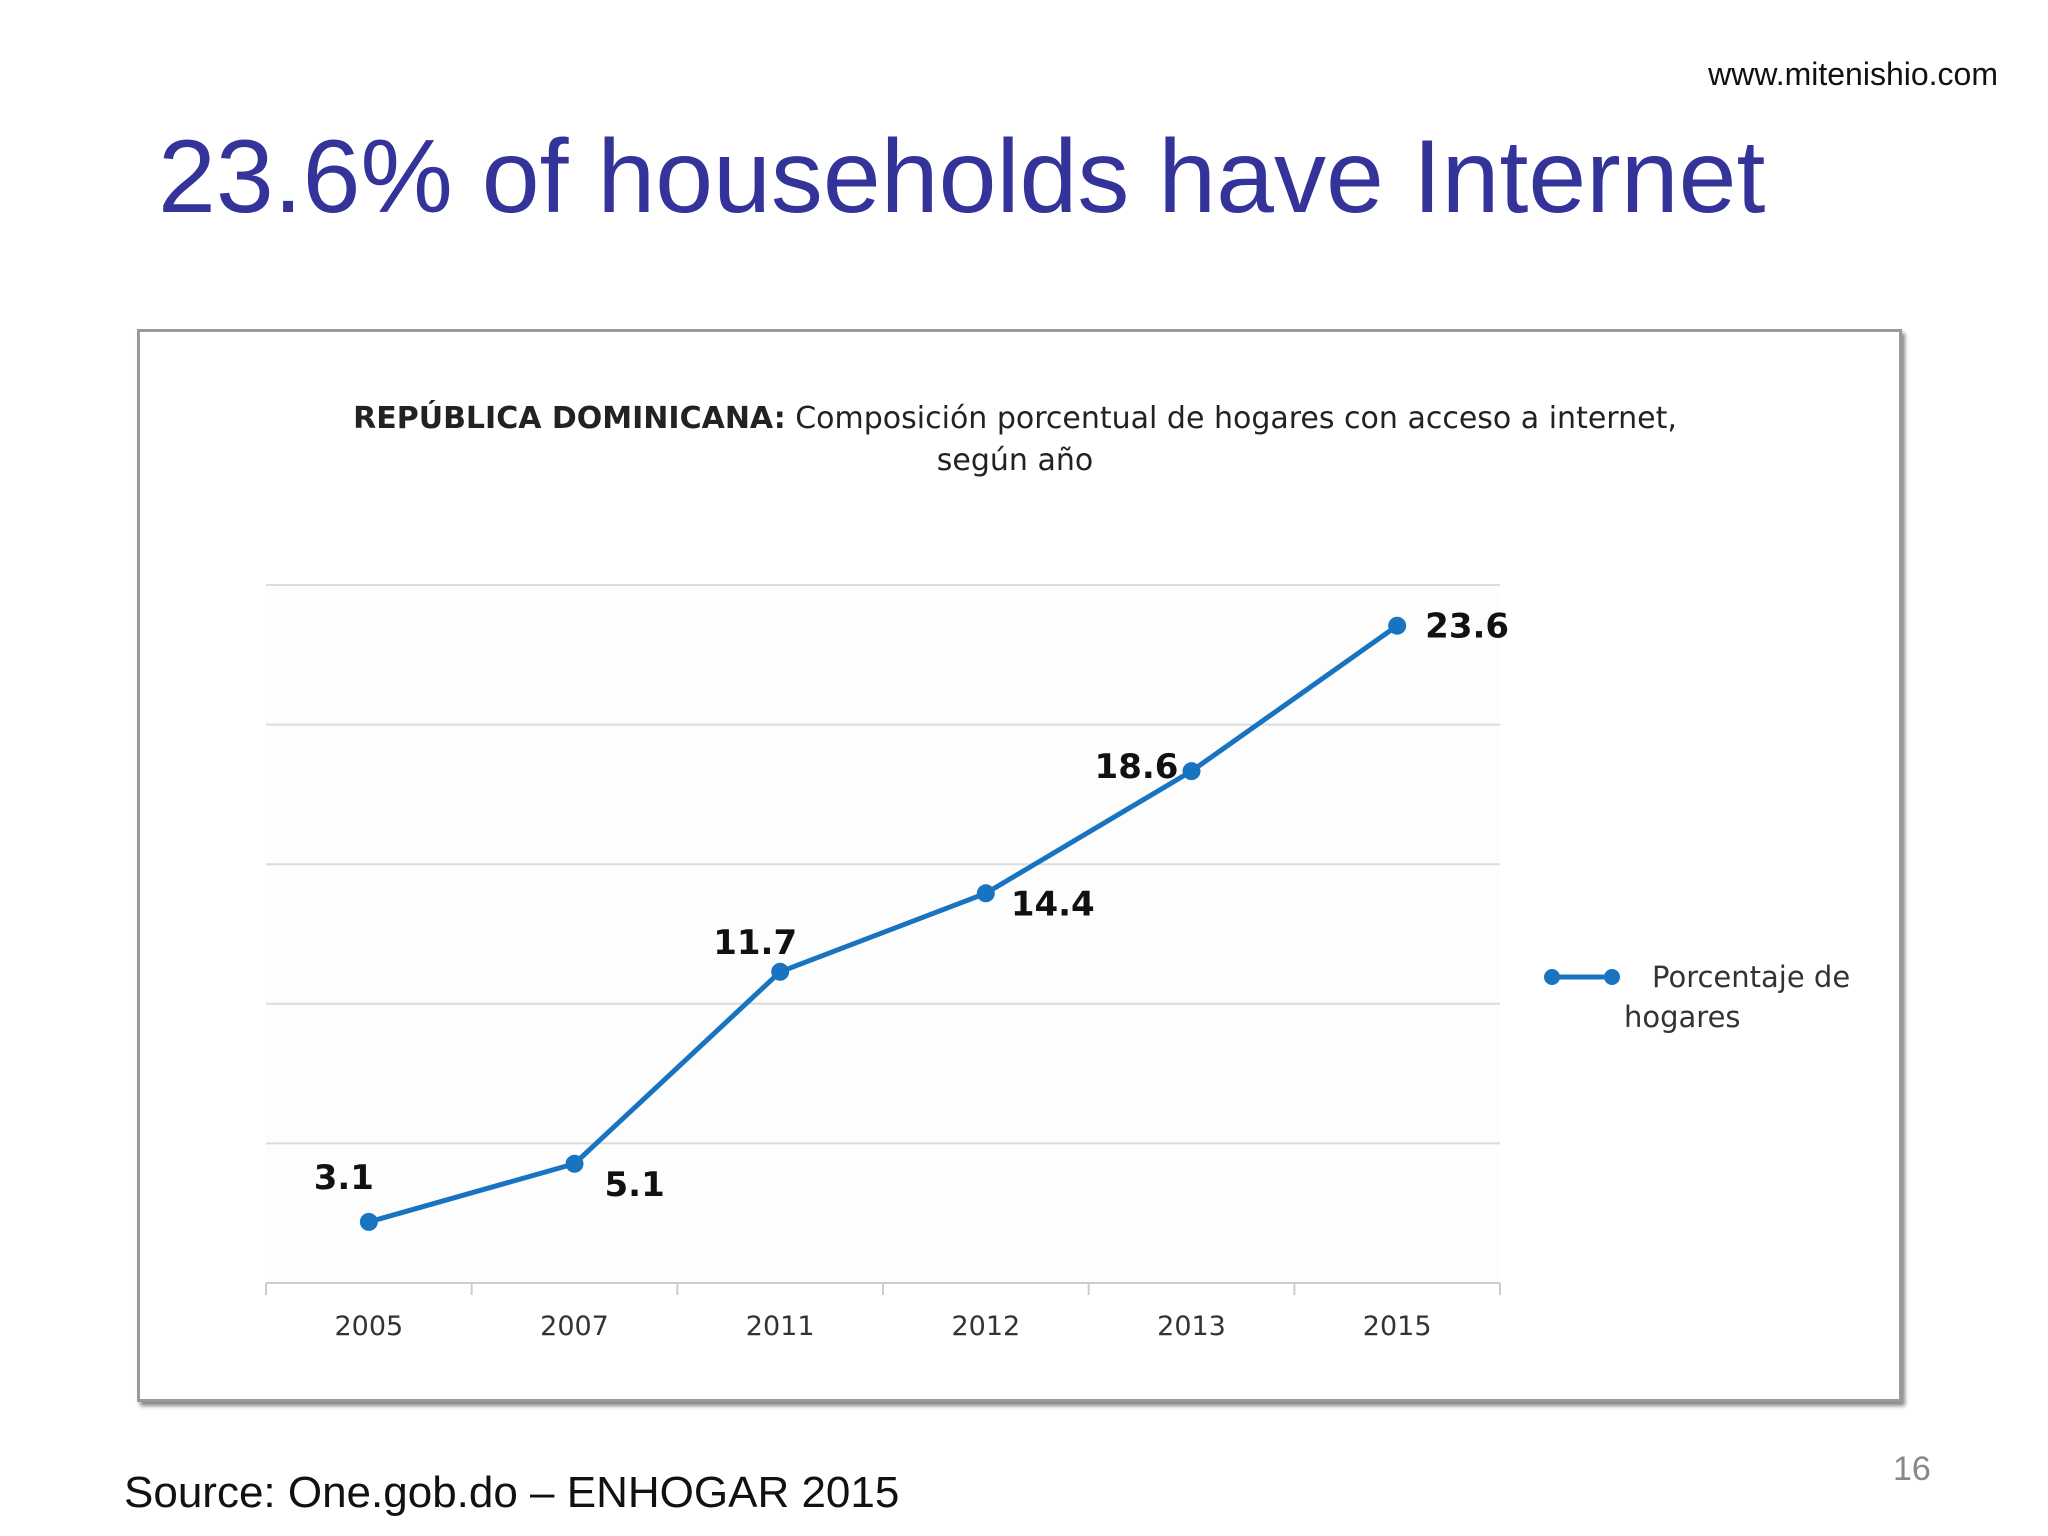 This screenshot has width=2048, height=1536. I want to click on data-label: 23.6, so click(1467, 627).